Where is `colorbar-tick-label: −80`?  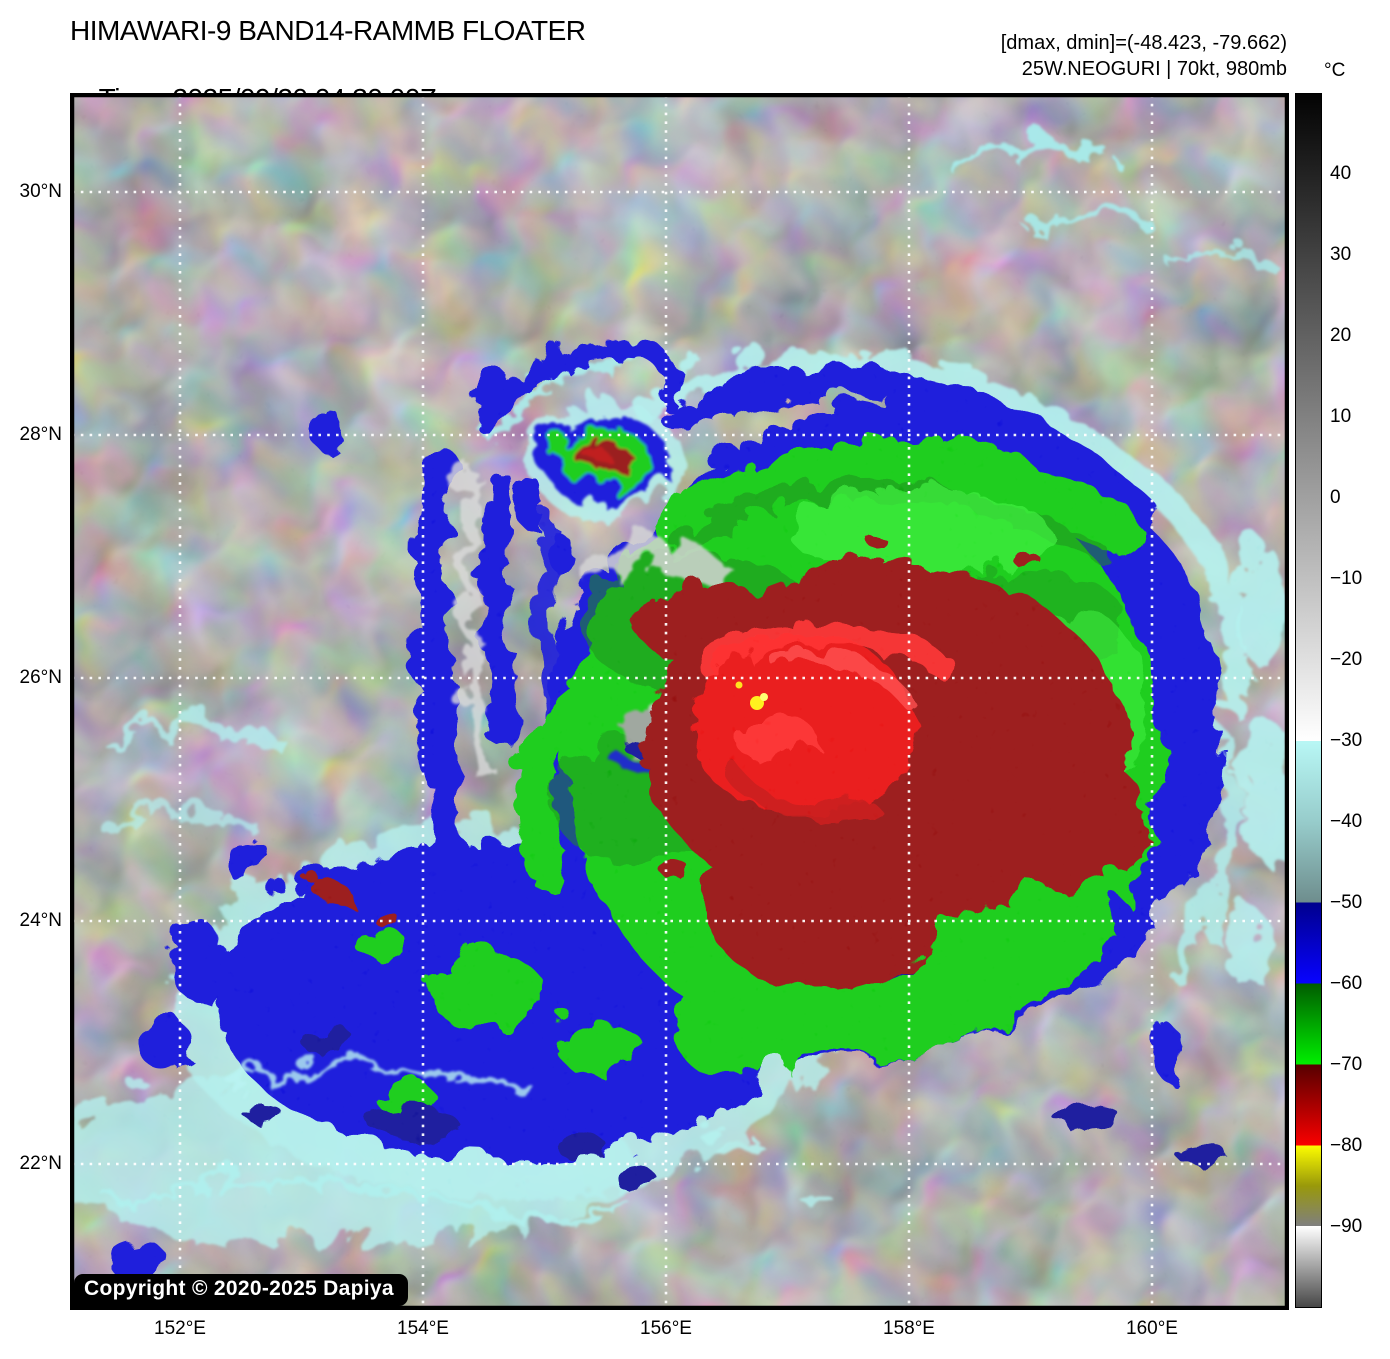 colorbar-tick-label: −80 is located at coordinates (1346, 1145).